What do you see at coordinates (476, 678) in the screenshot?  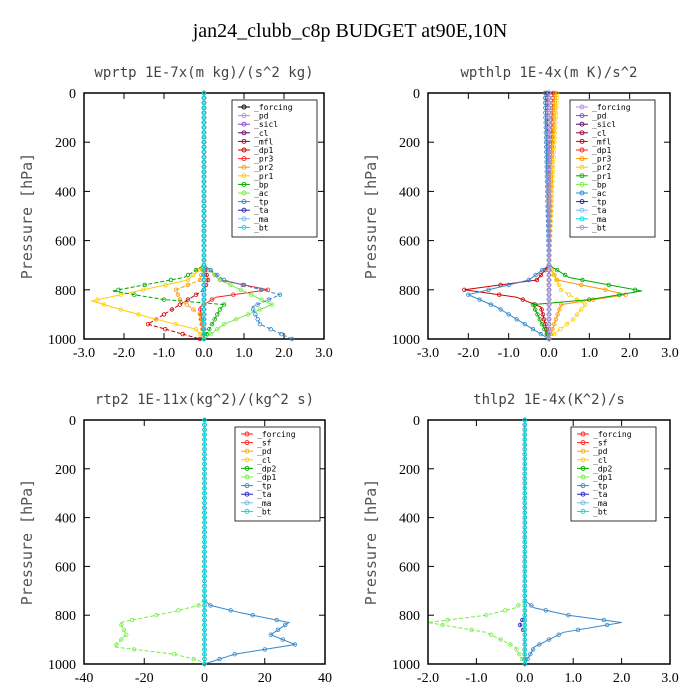 I see `x-tick-label: -1.0` at bounding box center [476, 678].